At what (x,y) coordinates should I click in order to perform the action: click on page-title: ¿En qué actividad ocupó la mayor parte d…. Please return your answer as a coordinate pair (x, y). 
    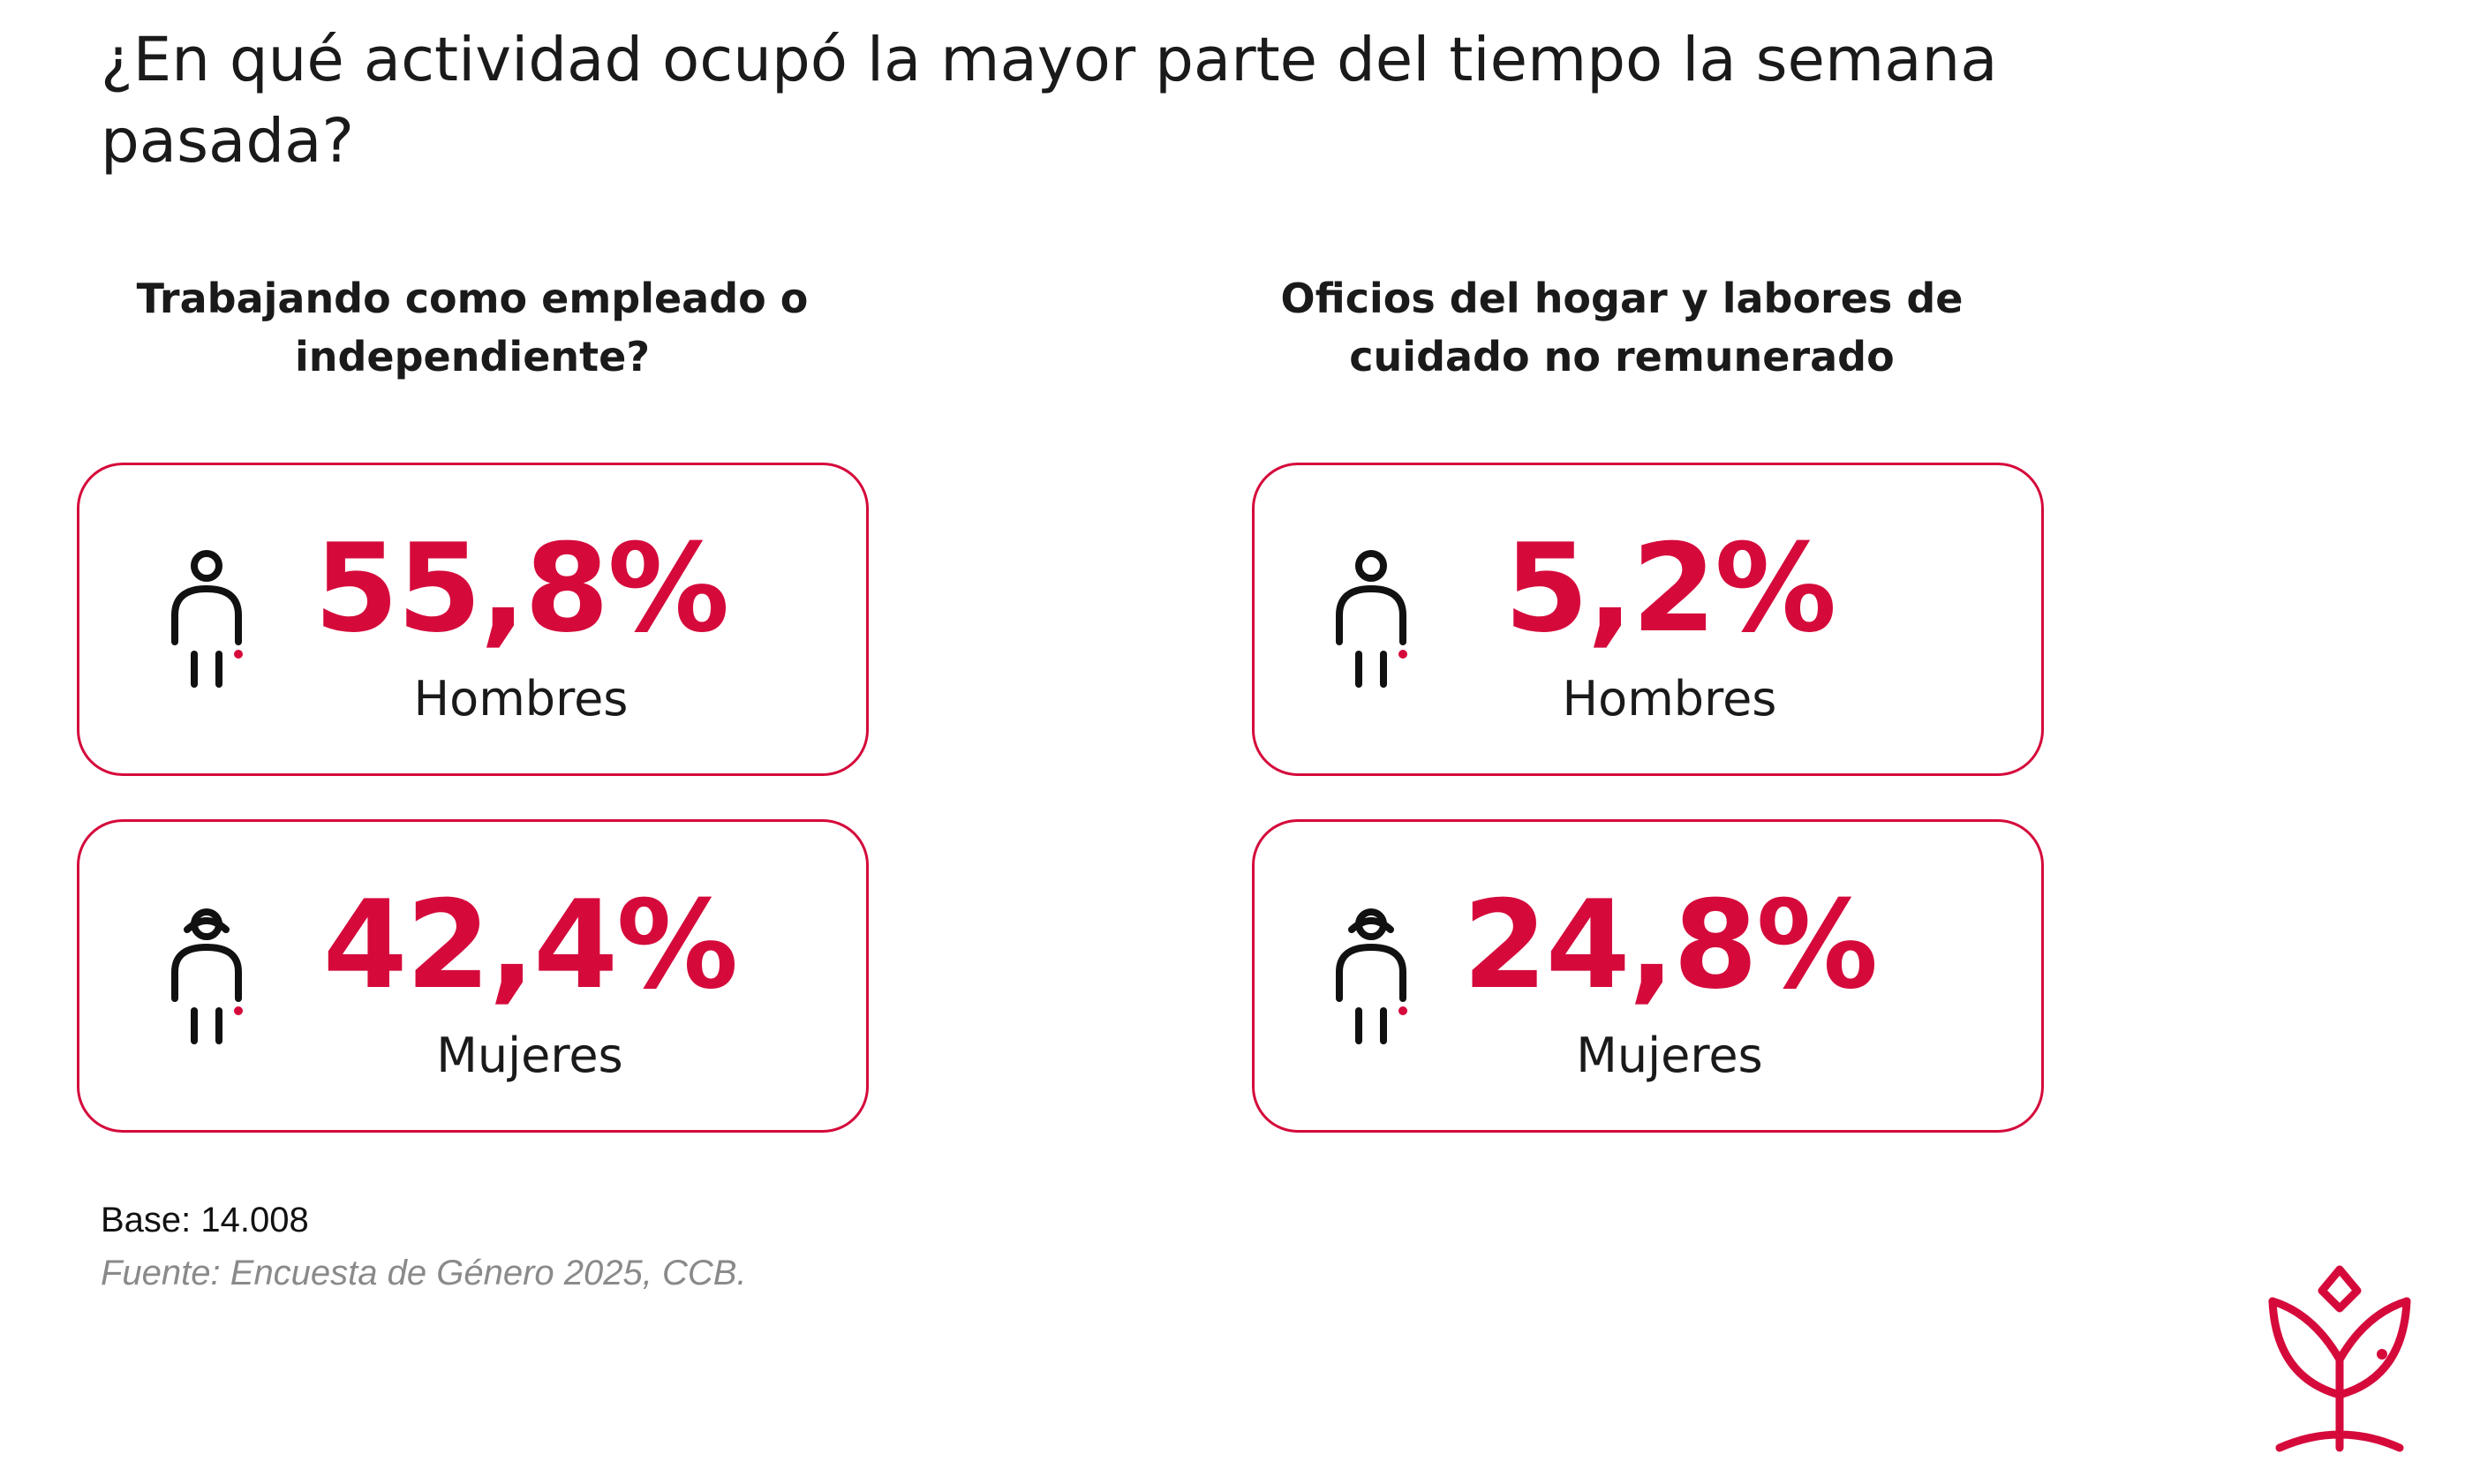
    Looking at the image, I should click on (1049, 101).